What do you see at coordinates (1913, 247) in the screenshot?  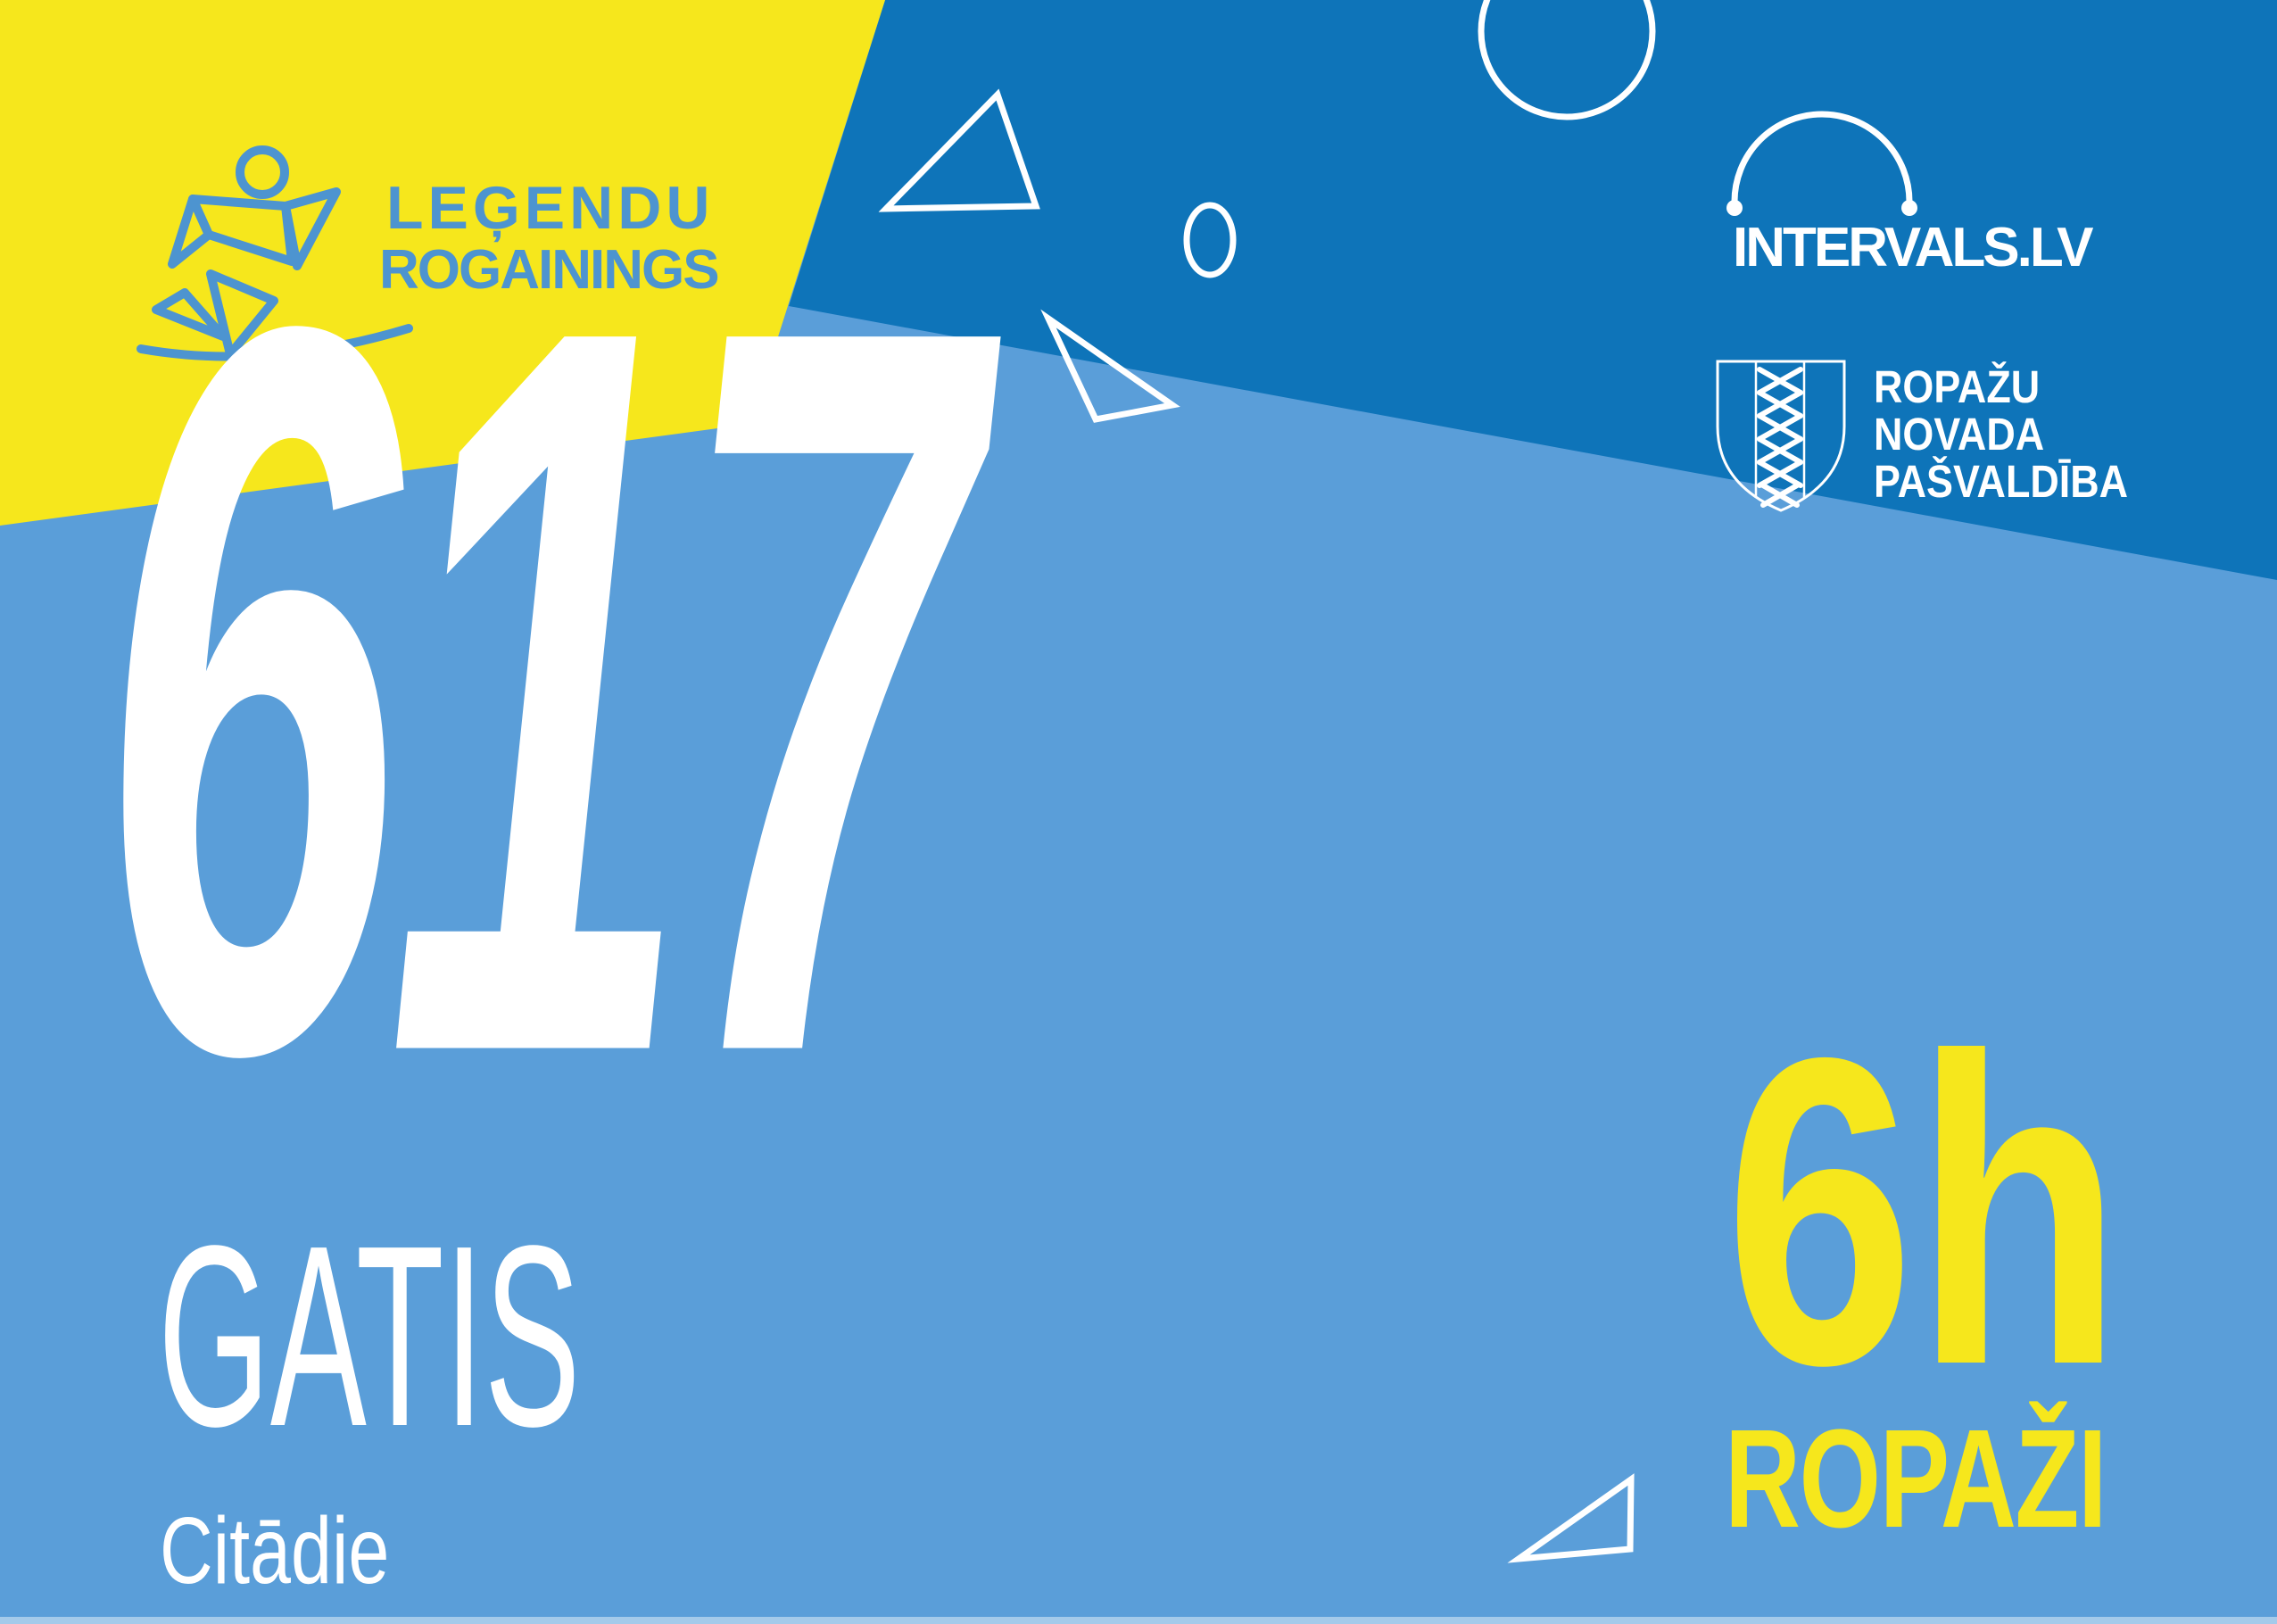 I see `intervals-logo-text: INTERVALS.LV` at bounding box center [1913, 247].